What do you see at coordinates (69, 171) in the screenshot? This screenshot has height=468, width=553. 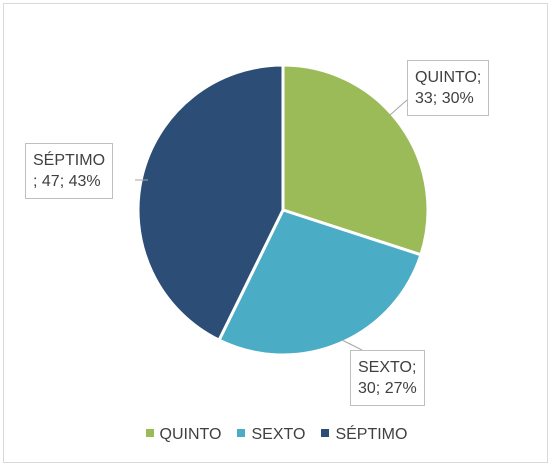 I see `data-label: SÉPTIMO ; 47; 43%` at bounding box center [69, 171].